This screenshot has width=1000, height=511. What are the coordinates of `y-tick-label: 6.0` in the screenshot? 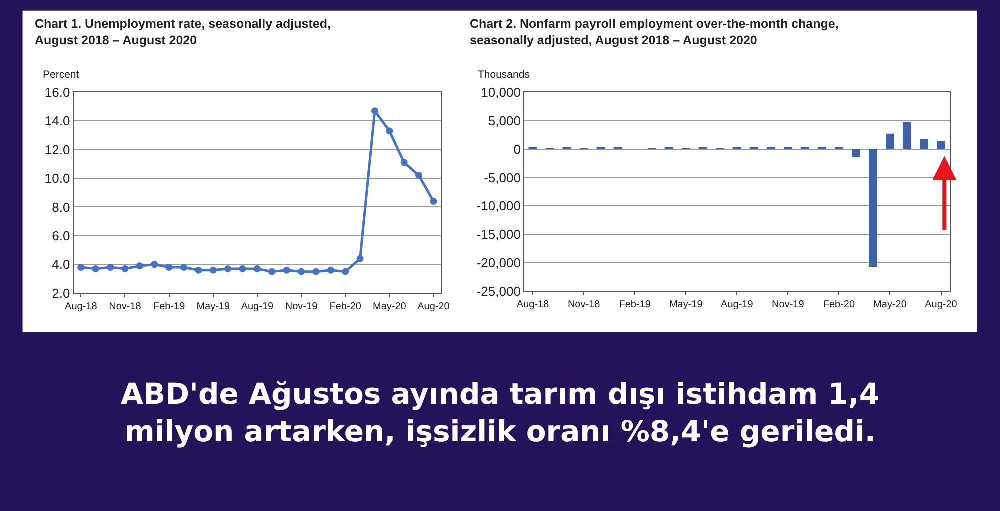 It's located at (61, 236).